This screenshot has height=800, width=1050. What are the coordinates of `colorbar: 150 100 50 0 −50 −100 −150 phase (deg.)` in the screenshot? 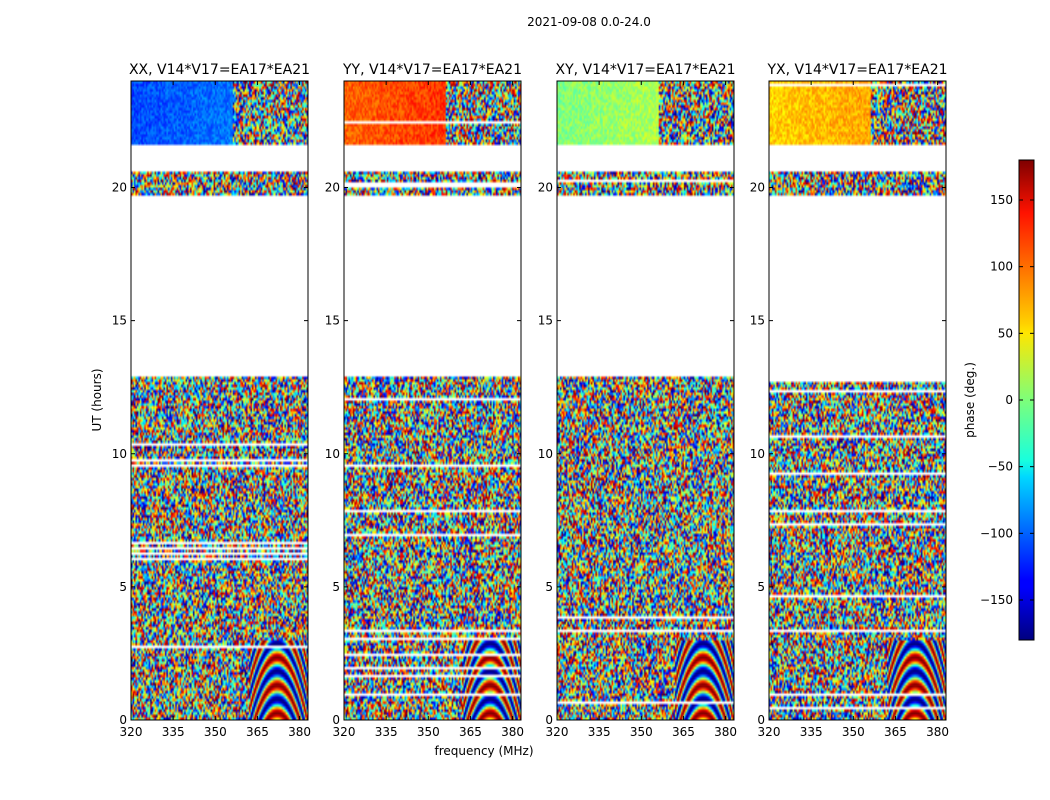 It's located at (999, 400).